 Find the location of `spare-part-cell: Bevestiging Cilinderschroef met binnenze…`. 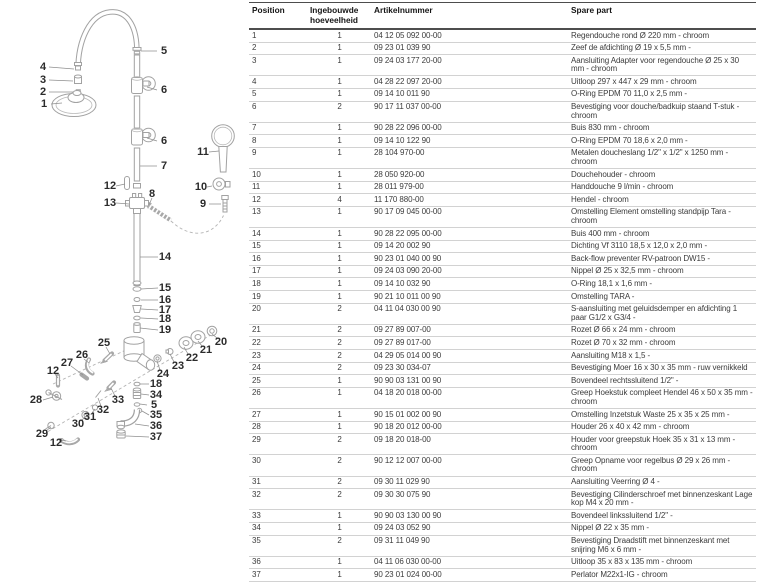

spare-part-cell: Bevestiging Cilinderschroef met binnenze… is located at coordinates (662, 498).